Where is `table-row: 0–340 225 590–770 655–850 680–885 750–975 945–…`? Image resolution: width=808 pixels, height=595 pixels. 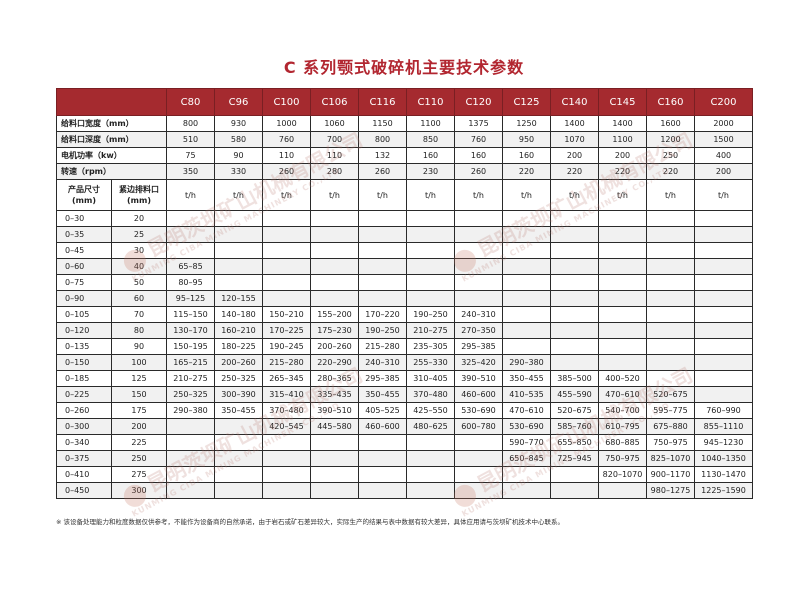
table-row: 0–340 225 590–770 655–850 680–885 750–975 945–… is located at coordinates (404, 442).